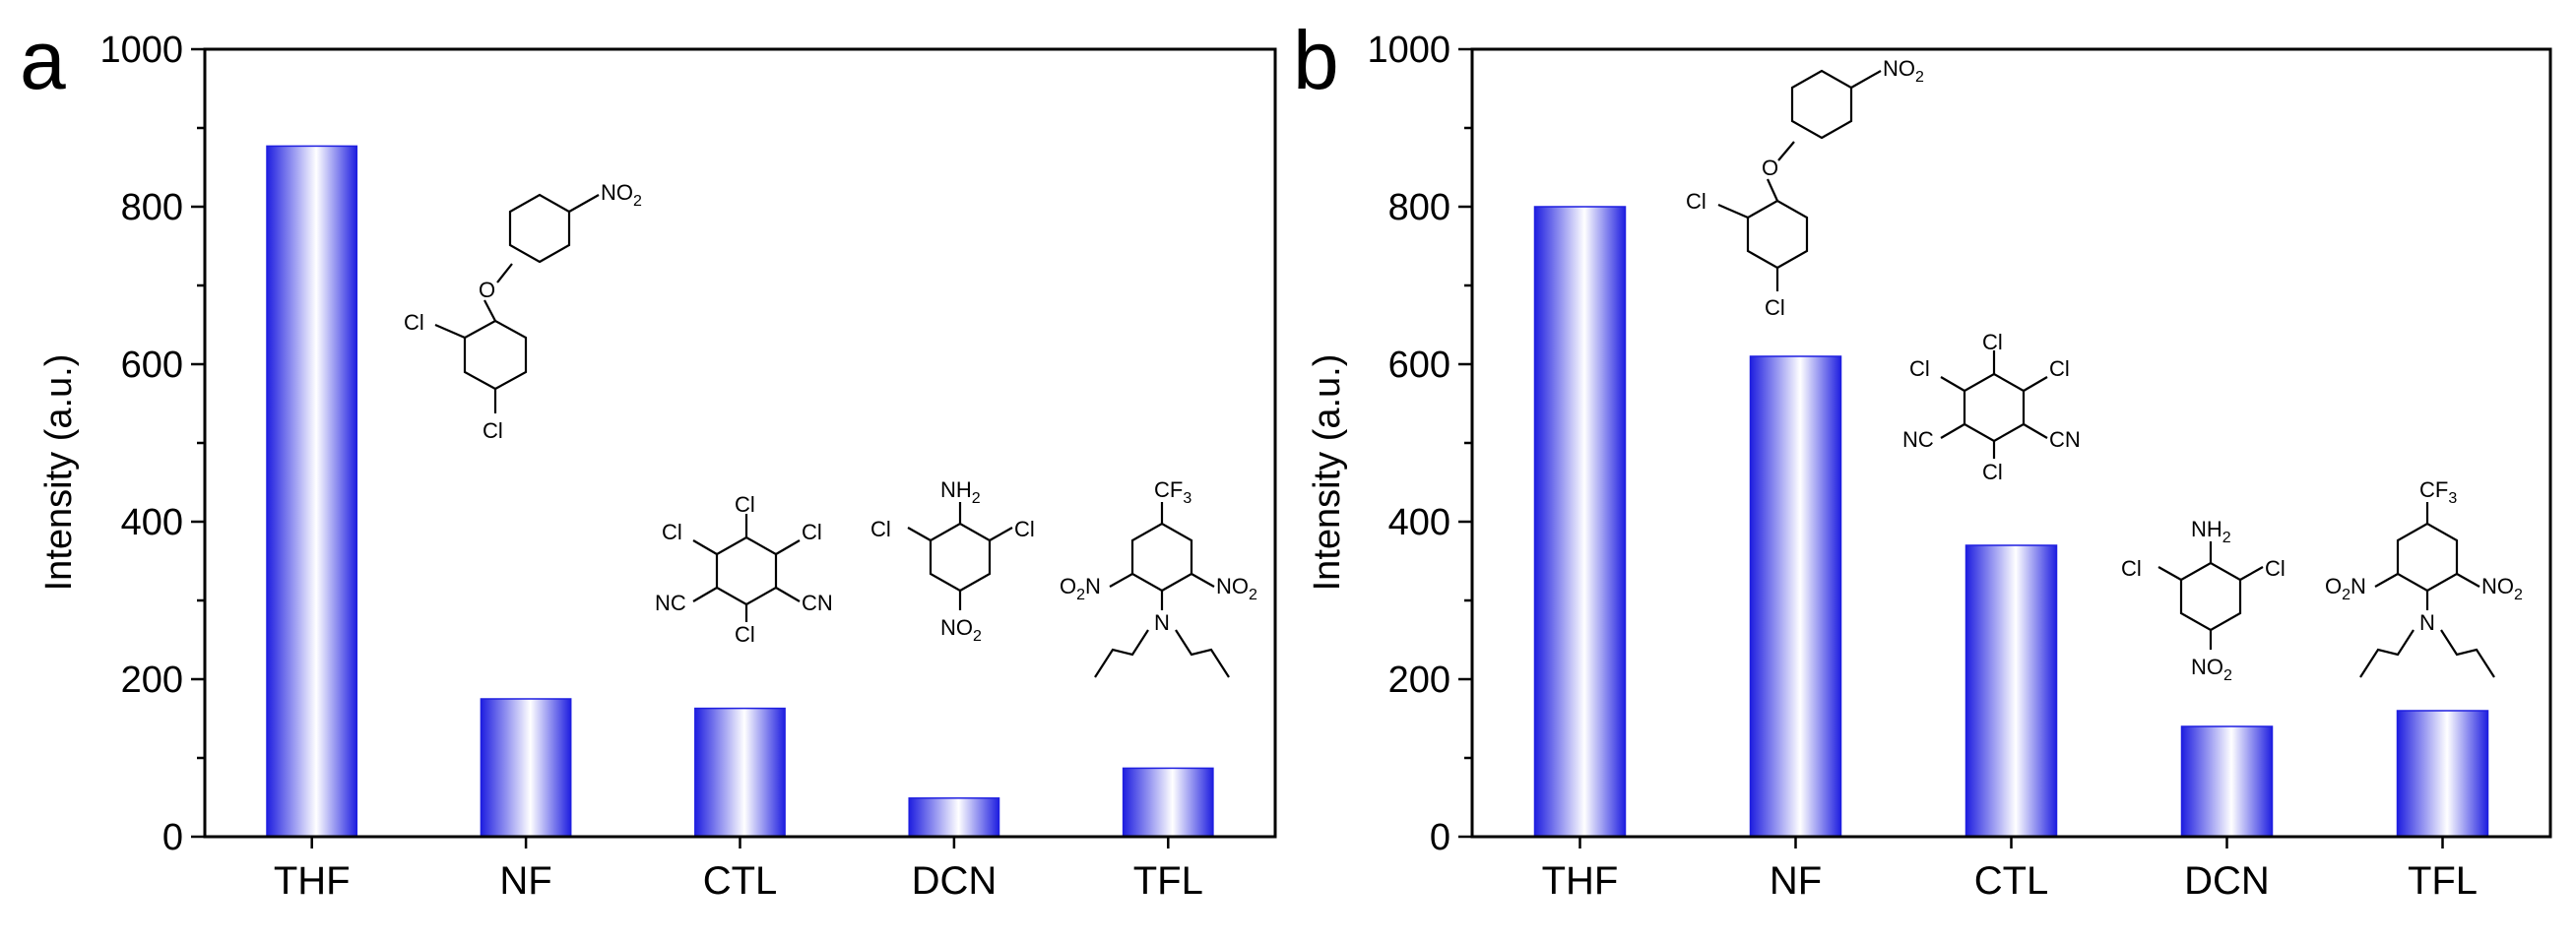  I want to click on panel-b-dcn-no2: NO2, so click(2211, 669).